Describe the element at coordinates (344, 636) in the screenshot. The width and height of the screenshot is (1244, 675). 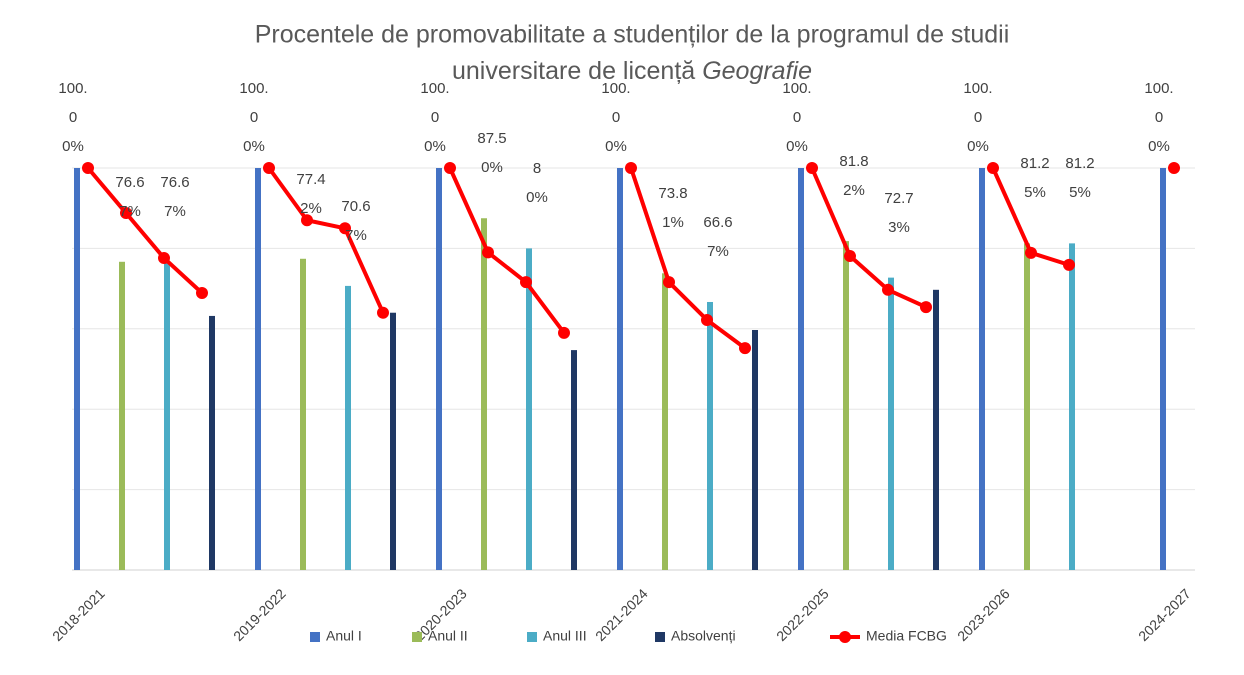
I see `legend-label: Anul I` at that location.